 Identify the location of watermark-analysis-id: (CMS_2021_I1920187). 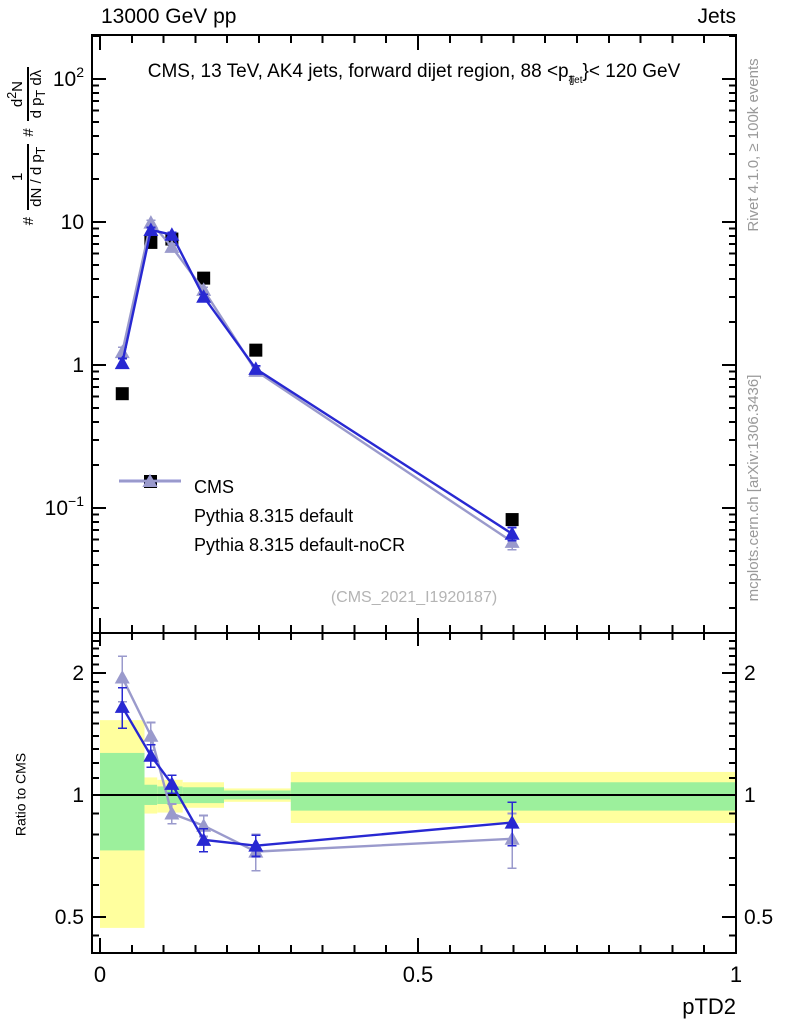
(414, 597).